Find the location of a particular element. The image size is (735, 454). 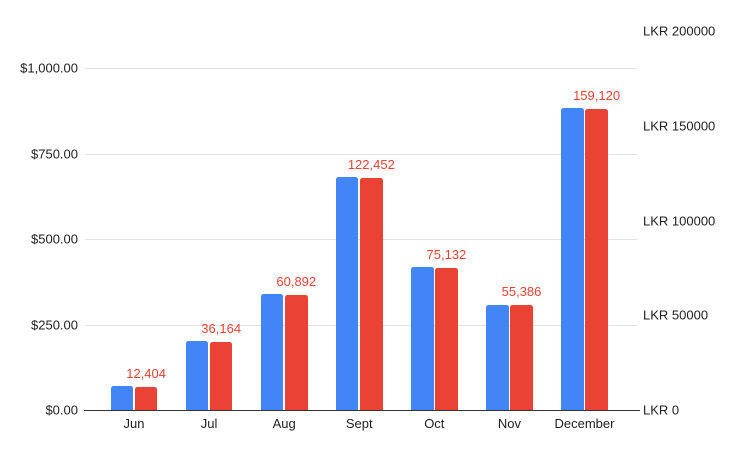

left-axis-tick-label: $250.00 is located at coordinates (54, 324).